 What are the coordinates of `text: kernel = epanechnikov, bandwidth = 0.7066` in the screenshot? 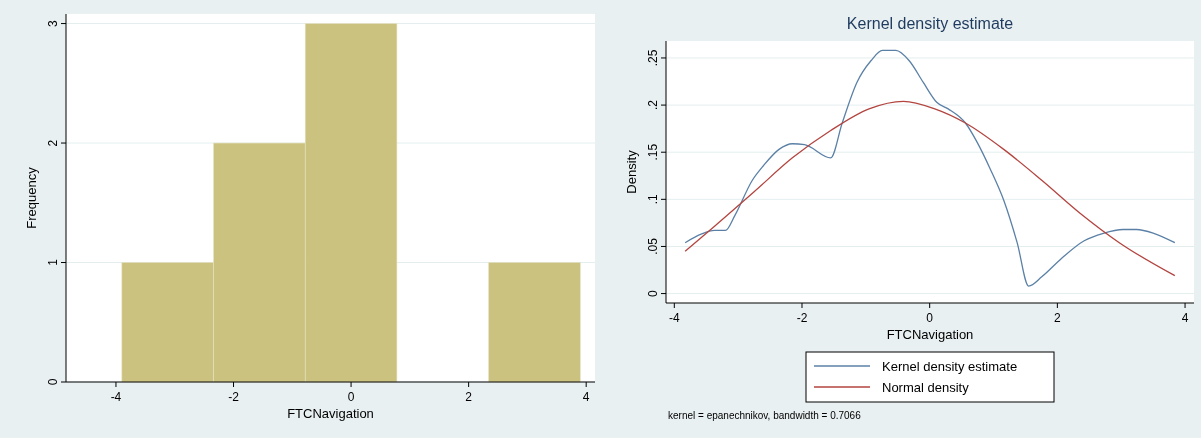 It's located at (765, 415).